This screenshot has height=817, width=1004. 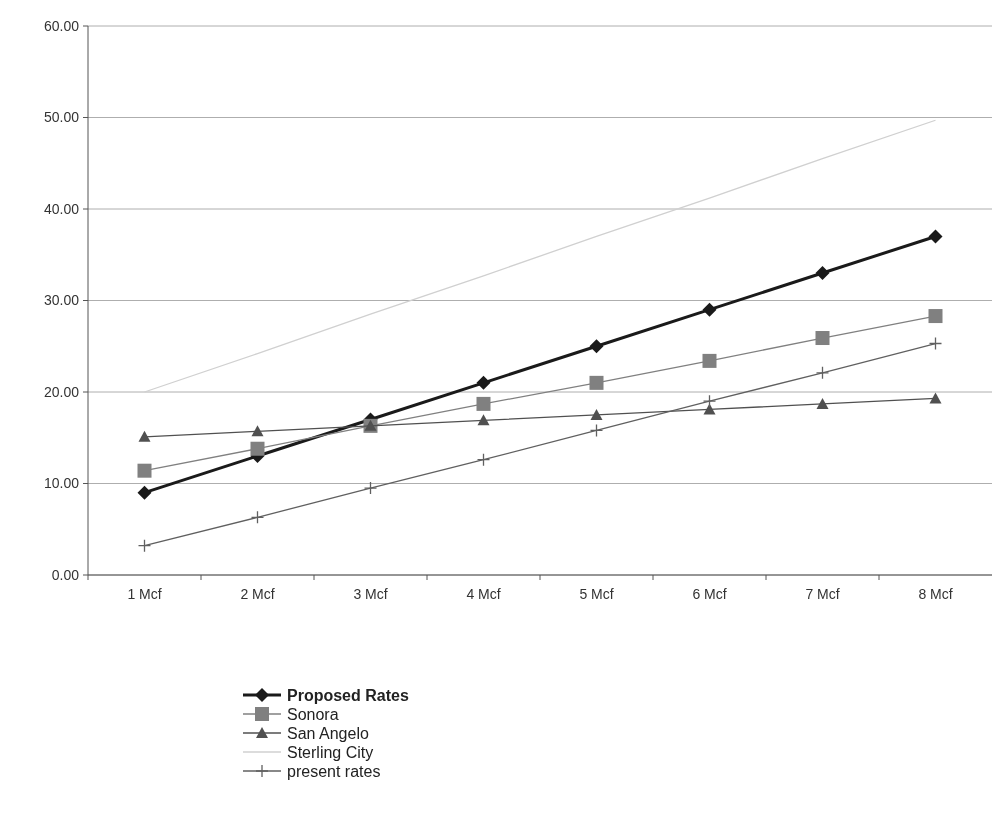 What do you see at coordinates (330, 752) in the screenshot?
I see `legend-label: Sterling City` at bounding box center [330, 752].